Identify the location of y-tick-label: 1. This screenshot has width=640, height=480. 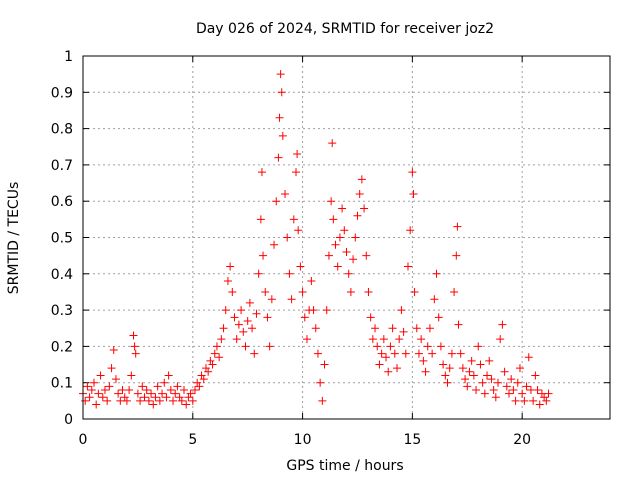
(68, 57).